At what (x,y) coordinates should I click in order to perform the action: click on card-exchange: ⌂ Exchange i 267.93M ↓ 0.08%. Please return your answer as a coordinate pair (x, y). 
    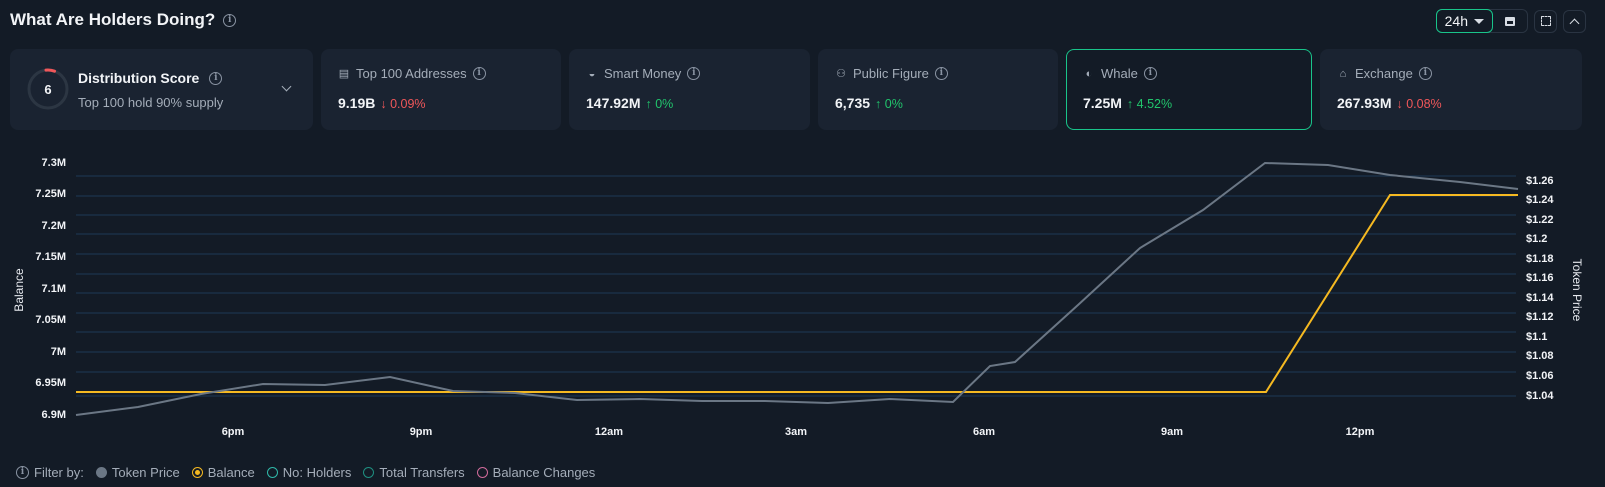
    Looking at the image, I should click on (1451, 89).